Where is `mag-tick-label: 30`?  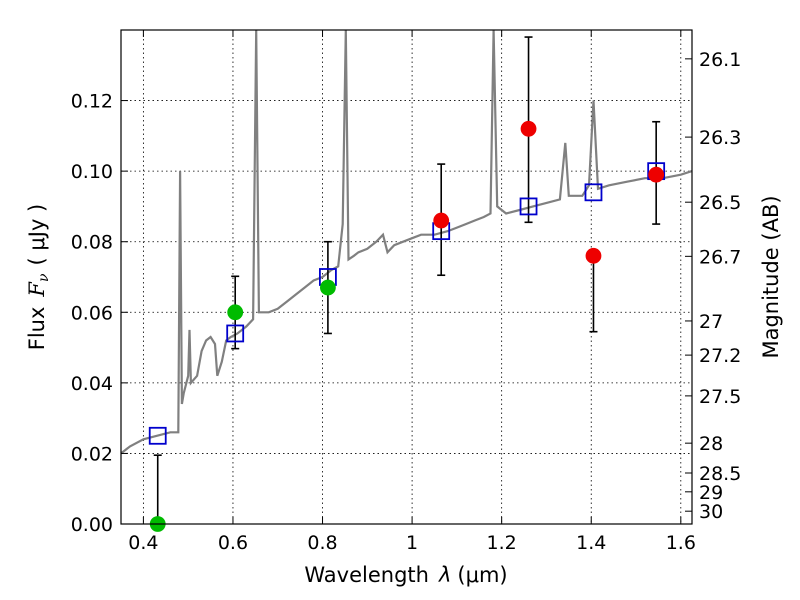
mag-tick-label: 30 is located at coordinates (711, 512).